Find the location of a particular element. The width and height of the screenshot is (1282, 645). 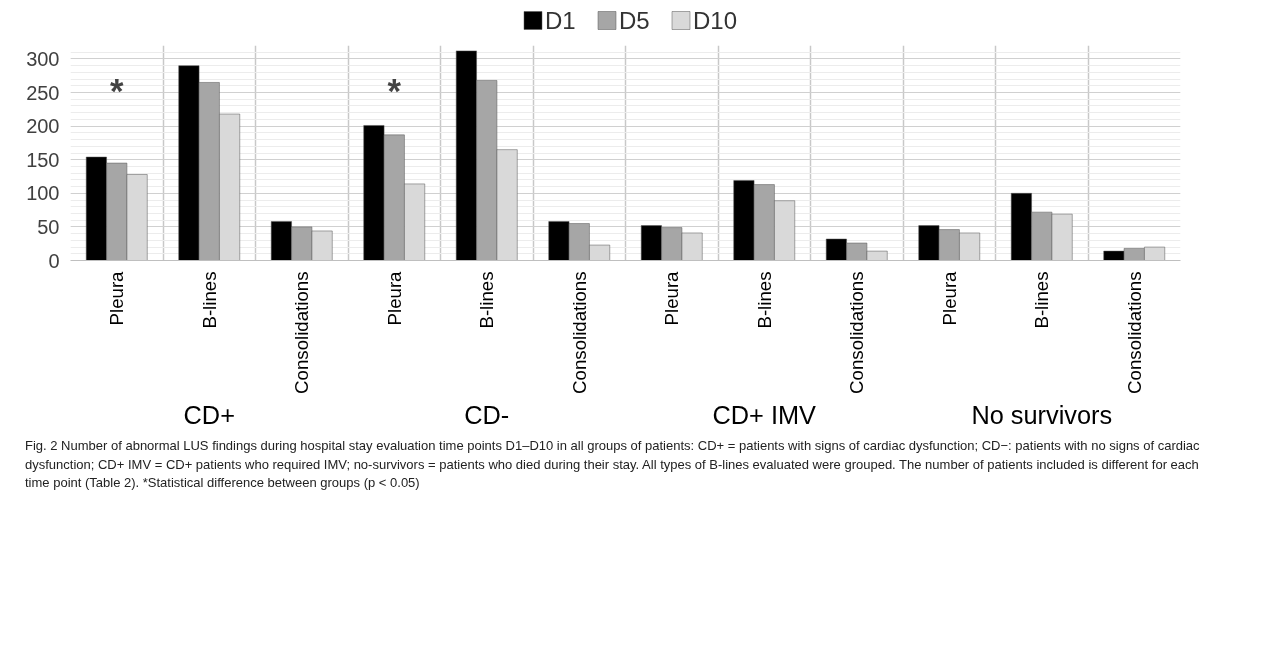

text: CD- is located at coordinates (487, 414).